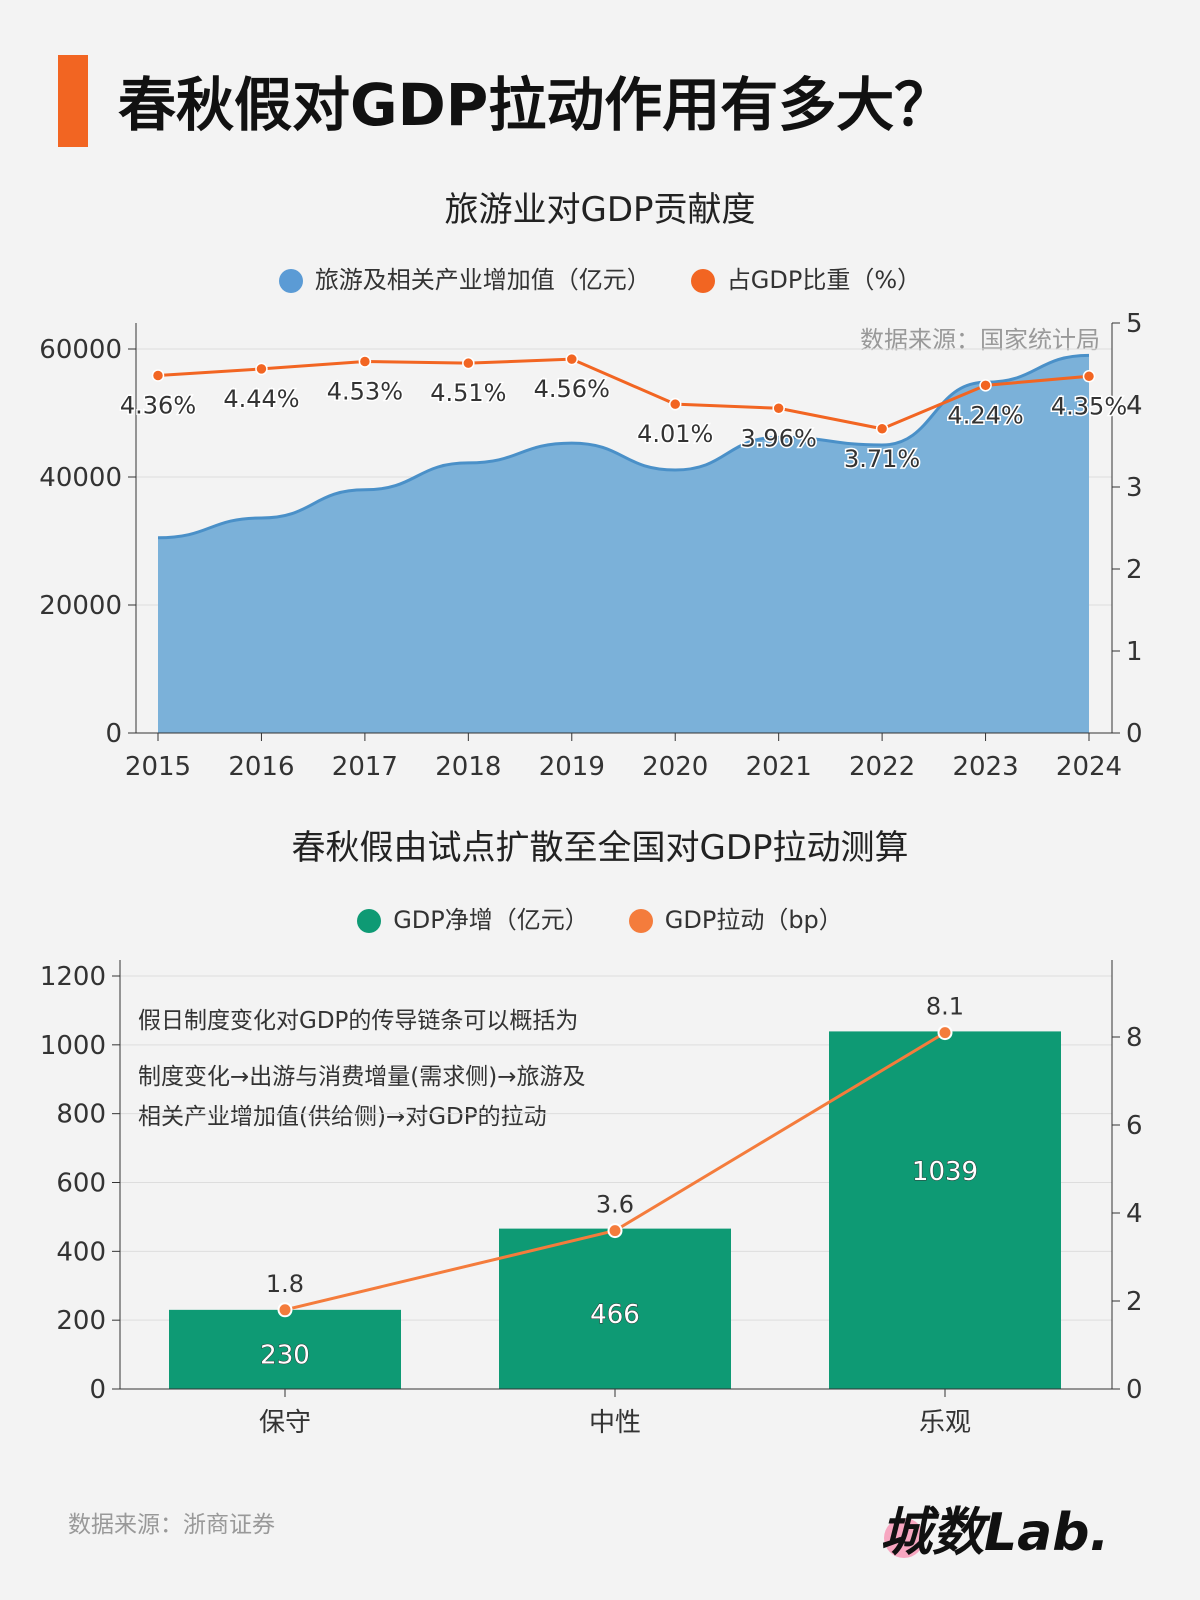 This screenshot has height=1600, width=1200. Describe the element at coordinates (80, 478) in the screenshot. I see `y-left-tick-label: 40000` at that location.